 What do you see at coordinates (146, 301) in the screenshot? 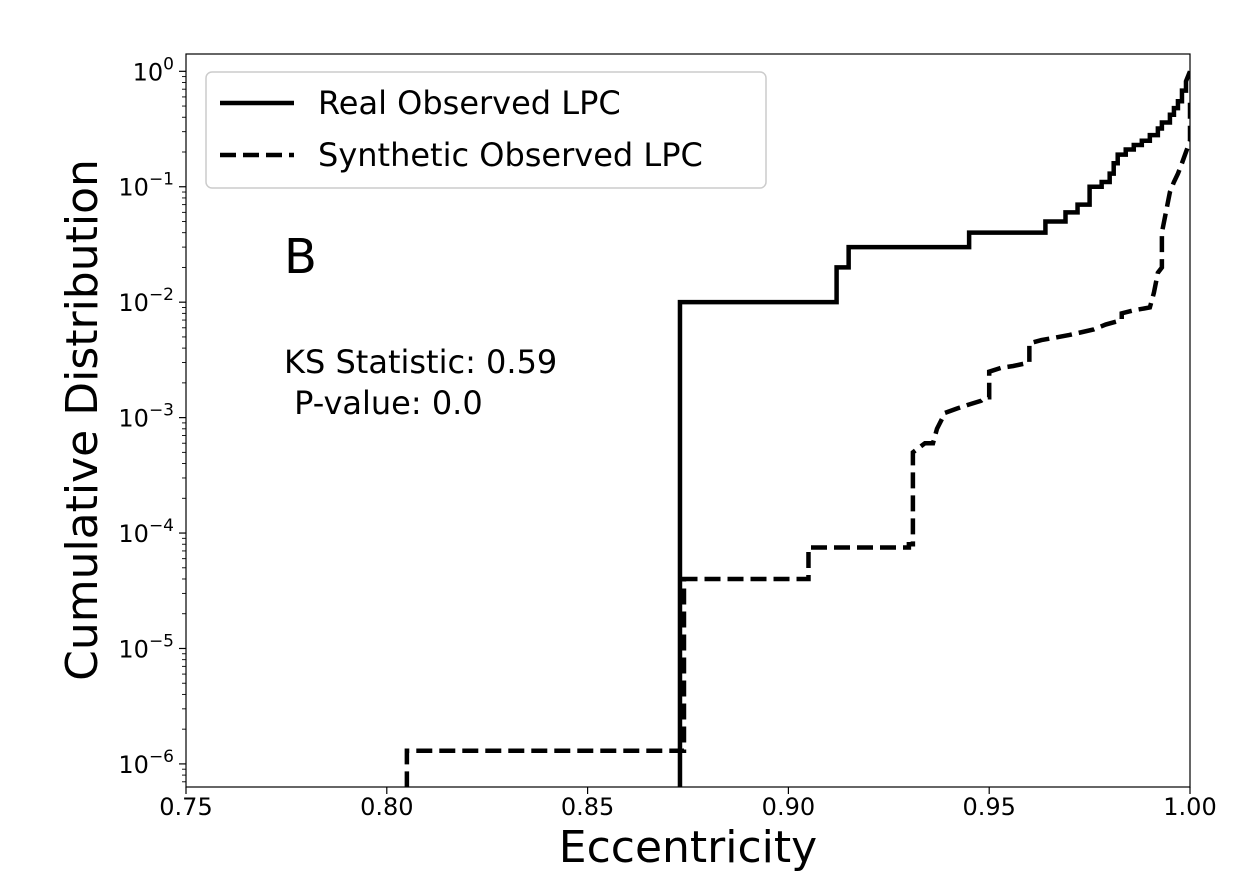
I see `y-tick-label: 10⁻²` at bounding box center [146, 301].